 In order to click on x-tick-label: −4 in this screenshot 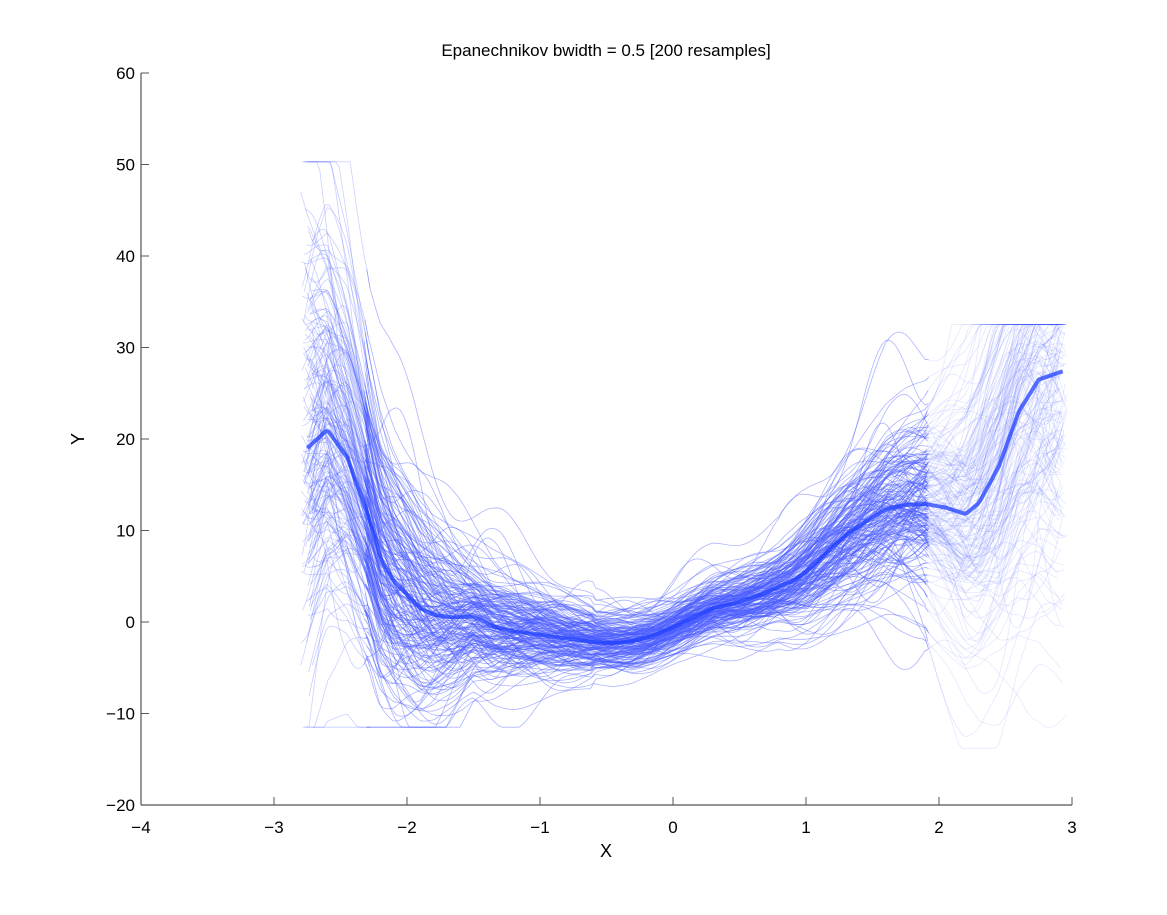, I will do `click(140, 827)`.